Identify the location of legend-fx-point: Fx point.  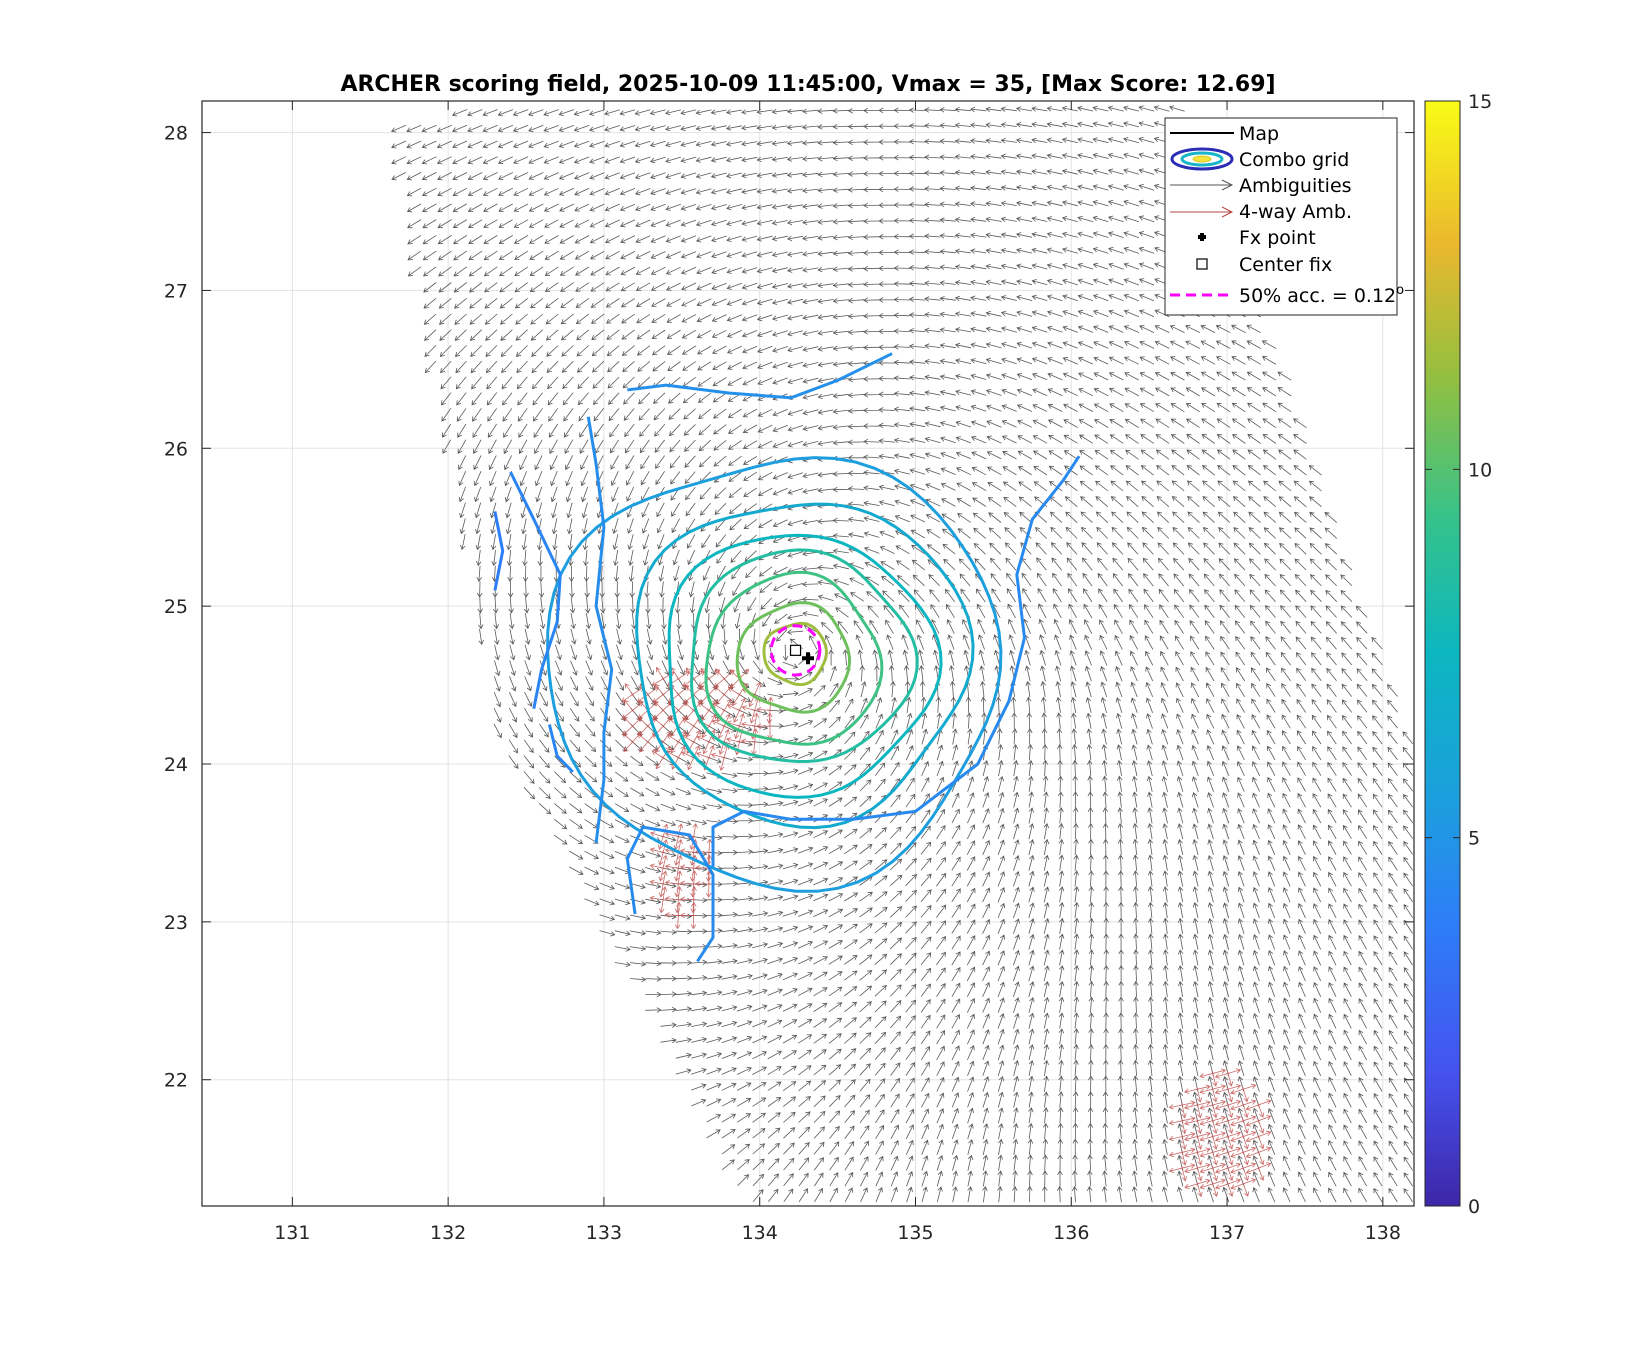
(1257, 238).